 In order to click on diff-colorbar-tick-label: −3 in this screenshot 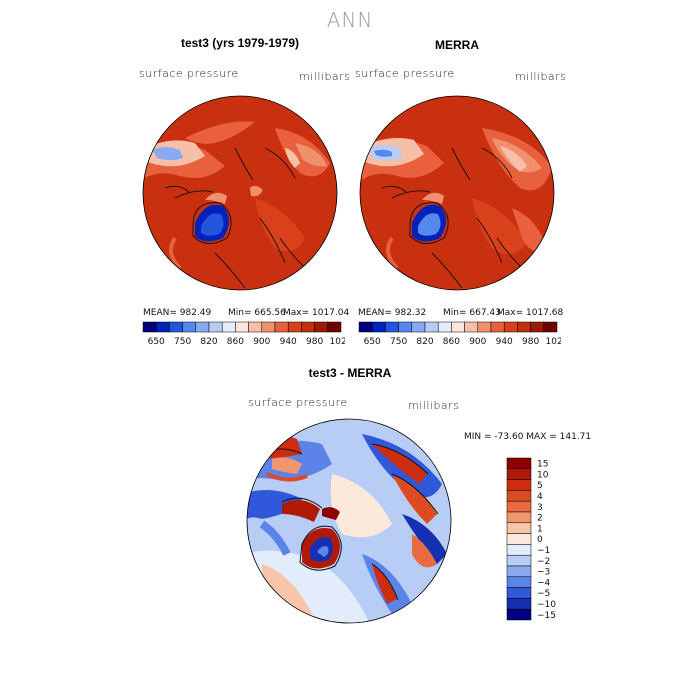, I will do `click(543, 573)`.